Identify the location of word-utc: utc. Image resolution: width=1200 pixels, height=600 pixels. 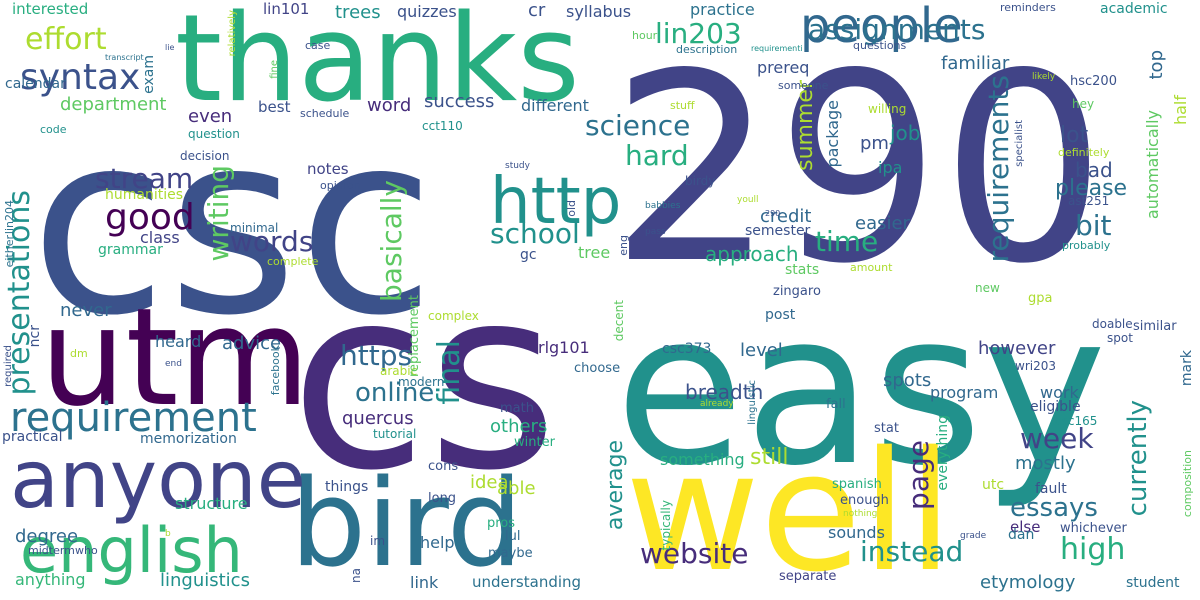
(993, 485).